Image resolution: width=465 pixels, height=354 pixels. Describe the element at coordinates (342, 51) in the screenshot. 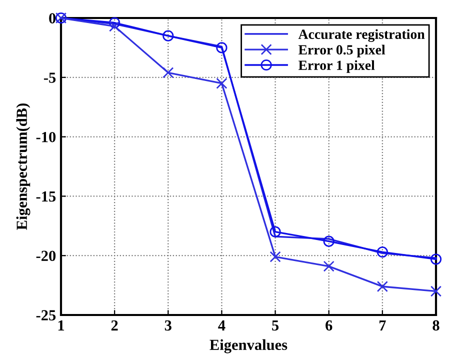

I see `legend-label: Error 0.5 pixel` at that location.